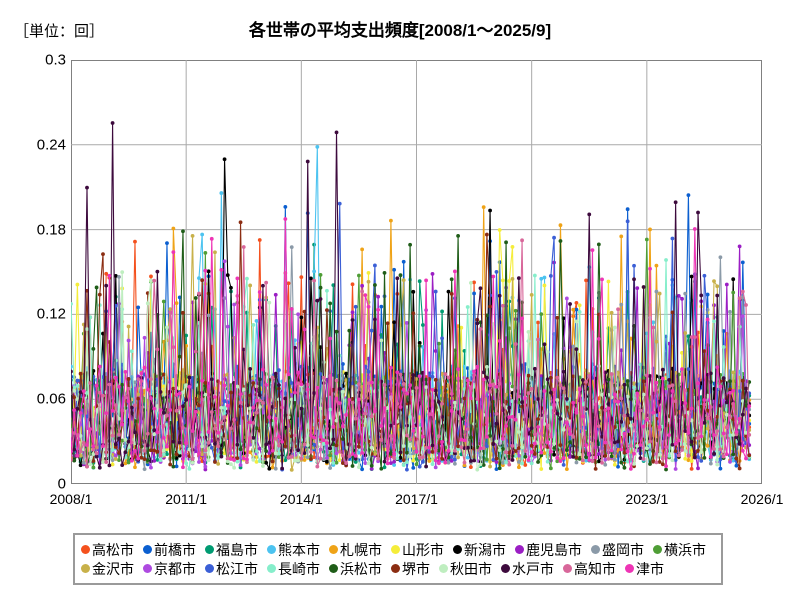  I want to click on legend-item-熊本市: 熊本市, so click(293, 550).